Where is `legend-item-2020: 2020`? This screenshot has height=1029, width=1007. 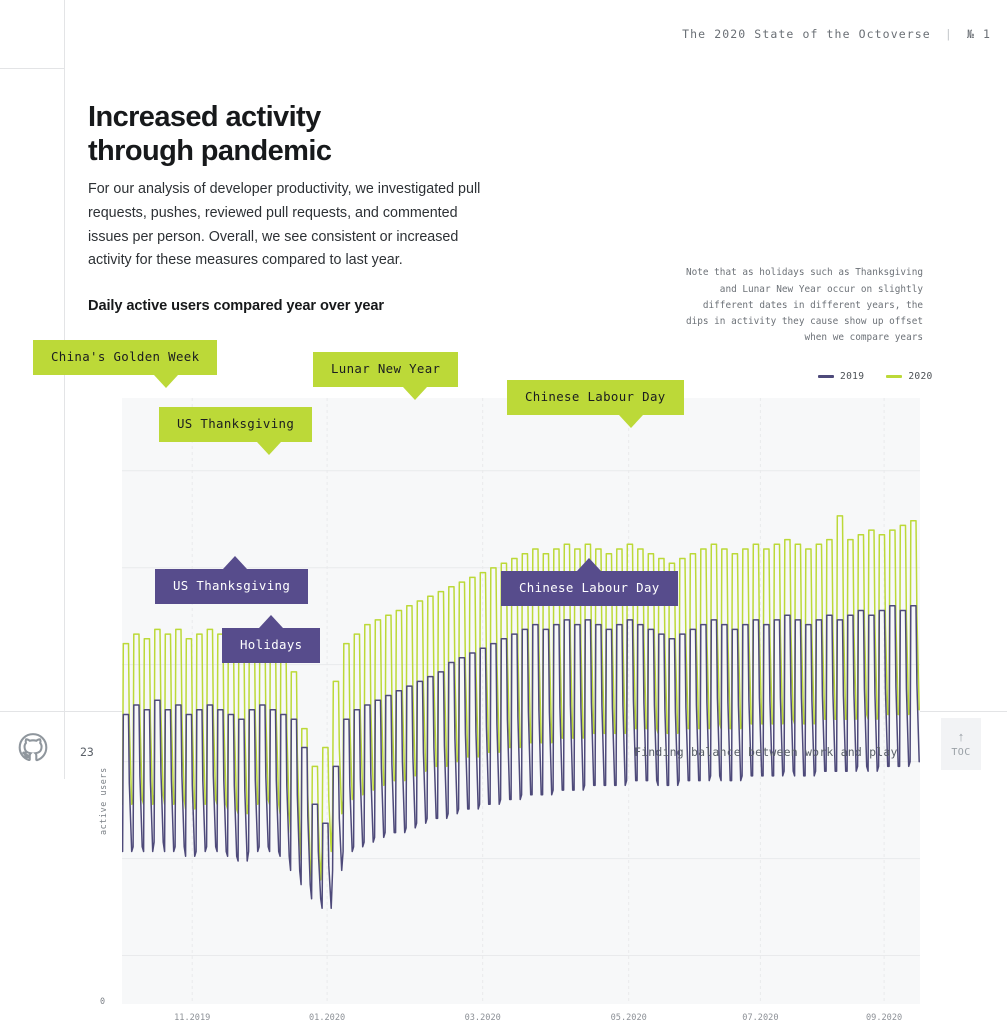 legend-item-2020: 2020 is located at coordinates (909, 376).